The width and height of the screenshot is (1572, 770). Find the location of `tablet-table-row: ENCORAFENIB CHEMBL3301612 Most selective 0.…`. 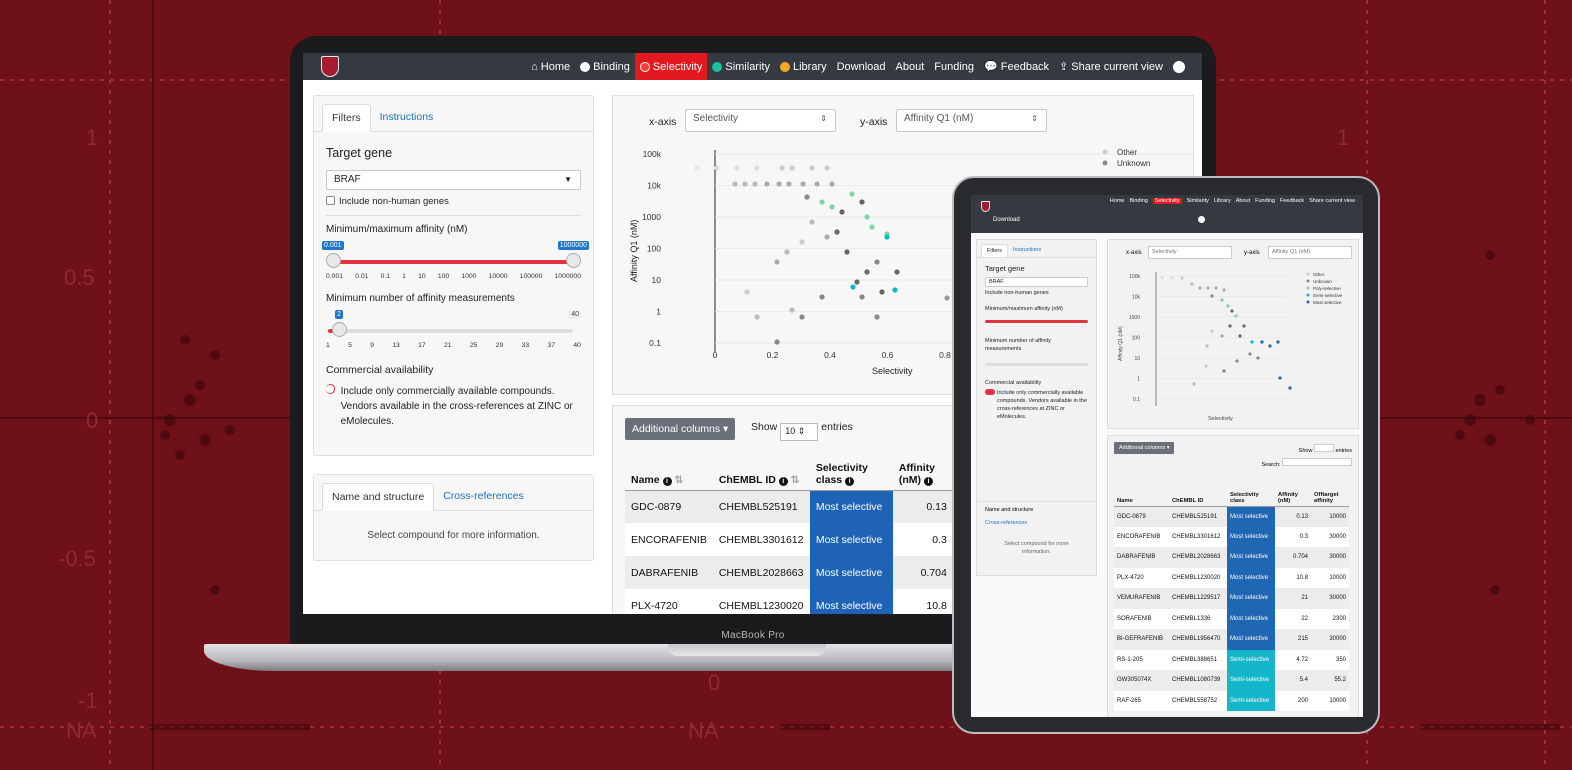

tablet-table-row: ENCORAFENIB CHEMBL3301612 Most selective 0.… is located at coordinates (1231, 536).